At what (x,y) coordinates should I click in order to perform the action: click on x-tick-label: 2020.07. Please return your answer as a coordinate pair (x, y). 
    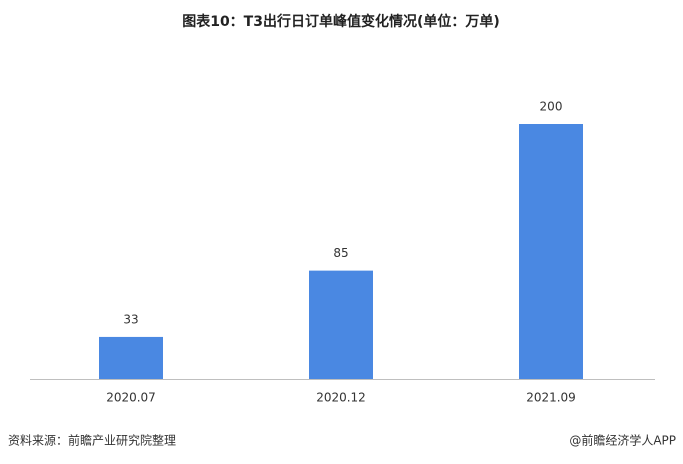
    Looking at the image, I should click on (131, 398).